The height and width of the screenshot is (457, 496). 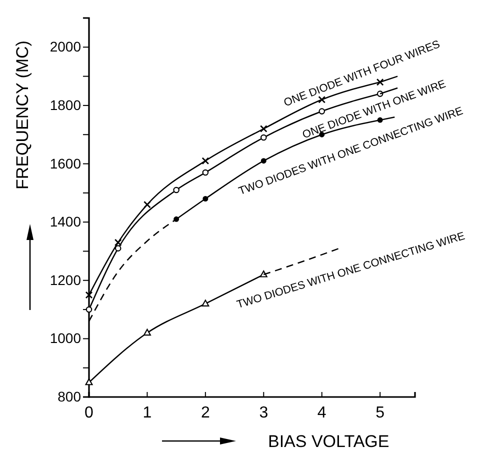 I want to click on y-tick-label: 1000, so click(x=66, y=338).